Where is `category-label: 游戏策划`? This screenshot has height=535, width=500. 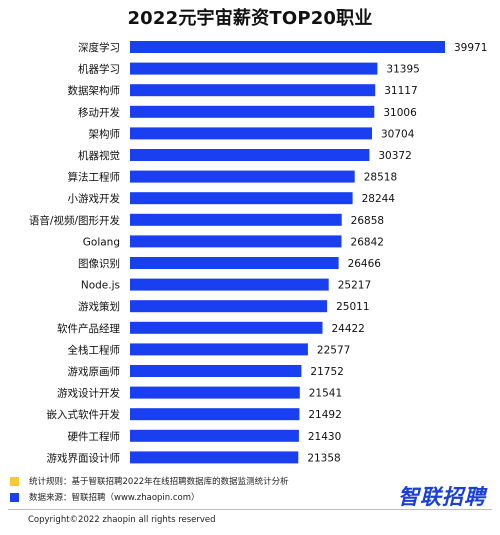
category-label: 游戏策划 is located at coordinates (99, 306).